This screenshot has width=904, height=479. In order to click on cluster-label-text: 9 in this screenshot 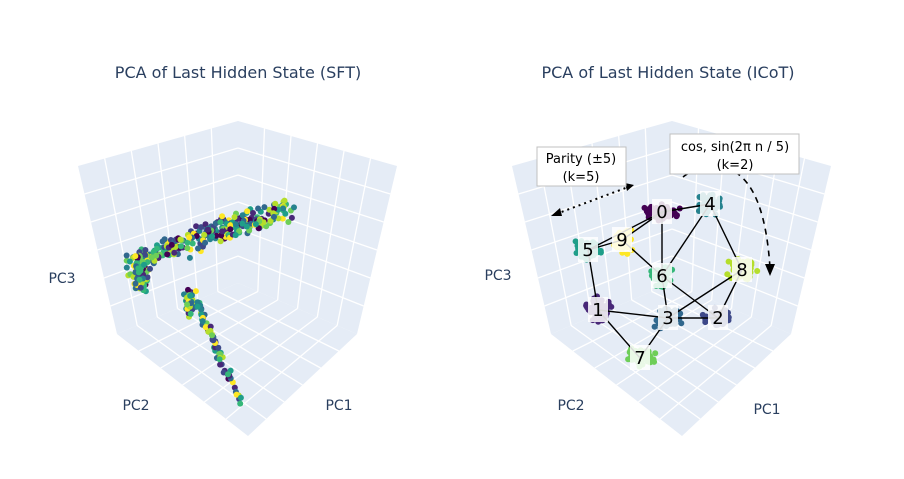, I will do `click(621, 240)`.